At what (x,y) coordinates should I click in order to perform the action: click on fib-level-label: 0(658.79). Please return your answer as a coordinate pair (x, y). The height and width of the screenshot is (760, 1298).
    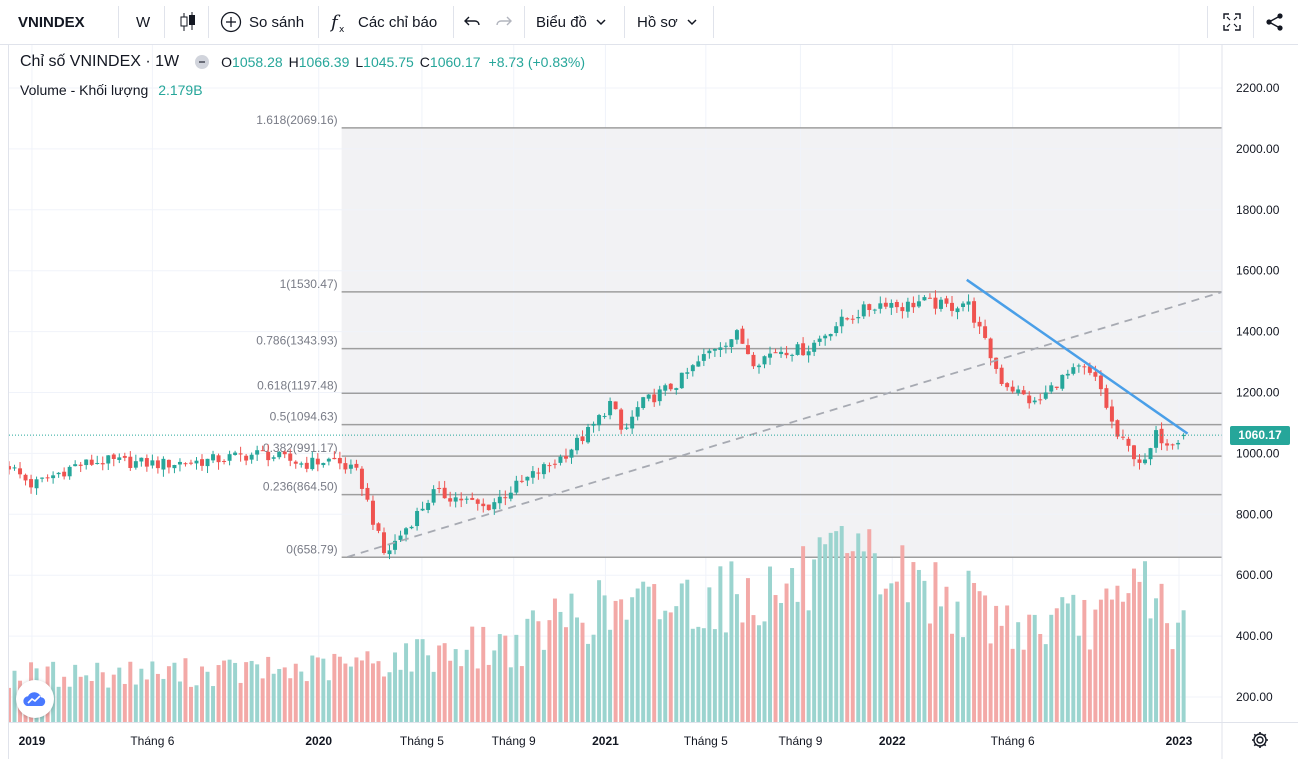
    Looking at the image, I should click on (311, 549).